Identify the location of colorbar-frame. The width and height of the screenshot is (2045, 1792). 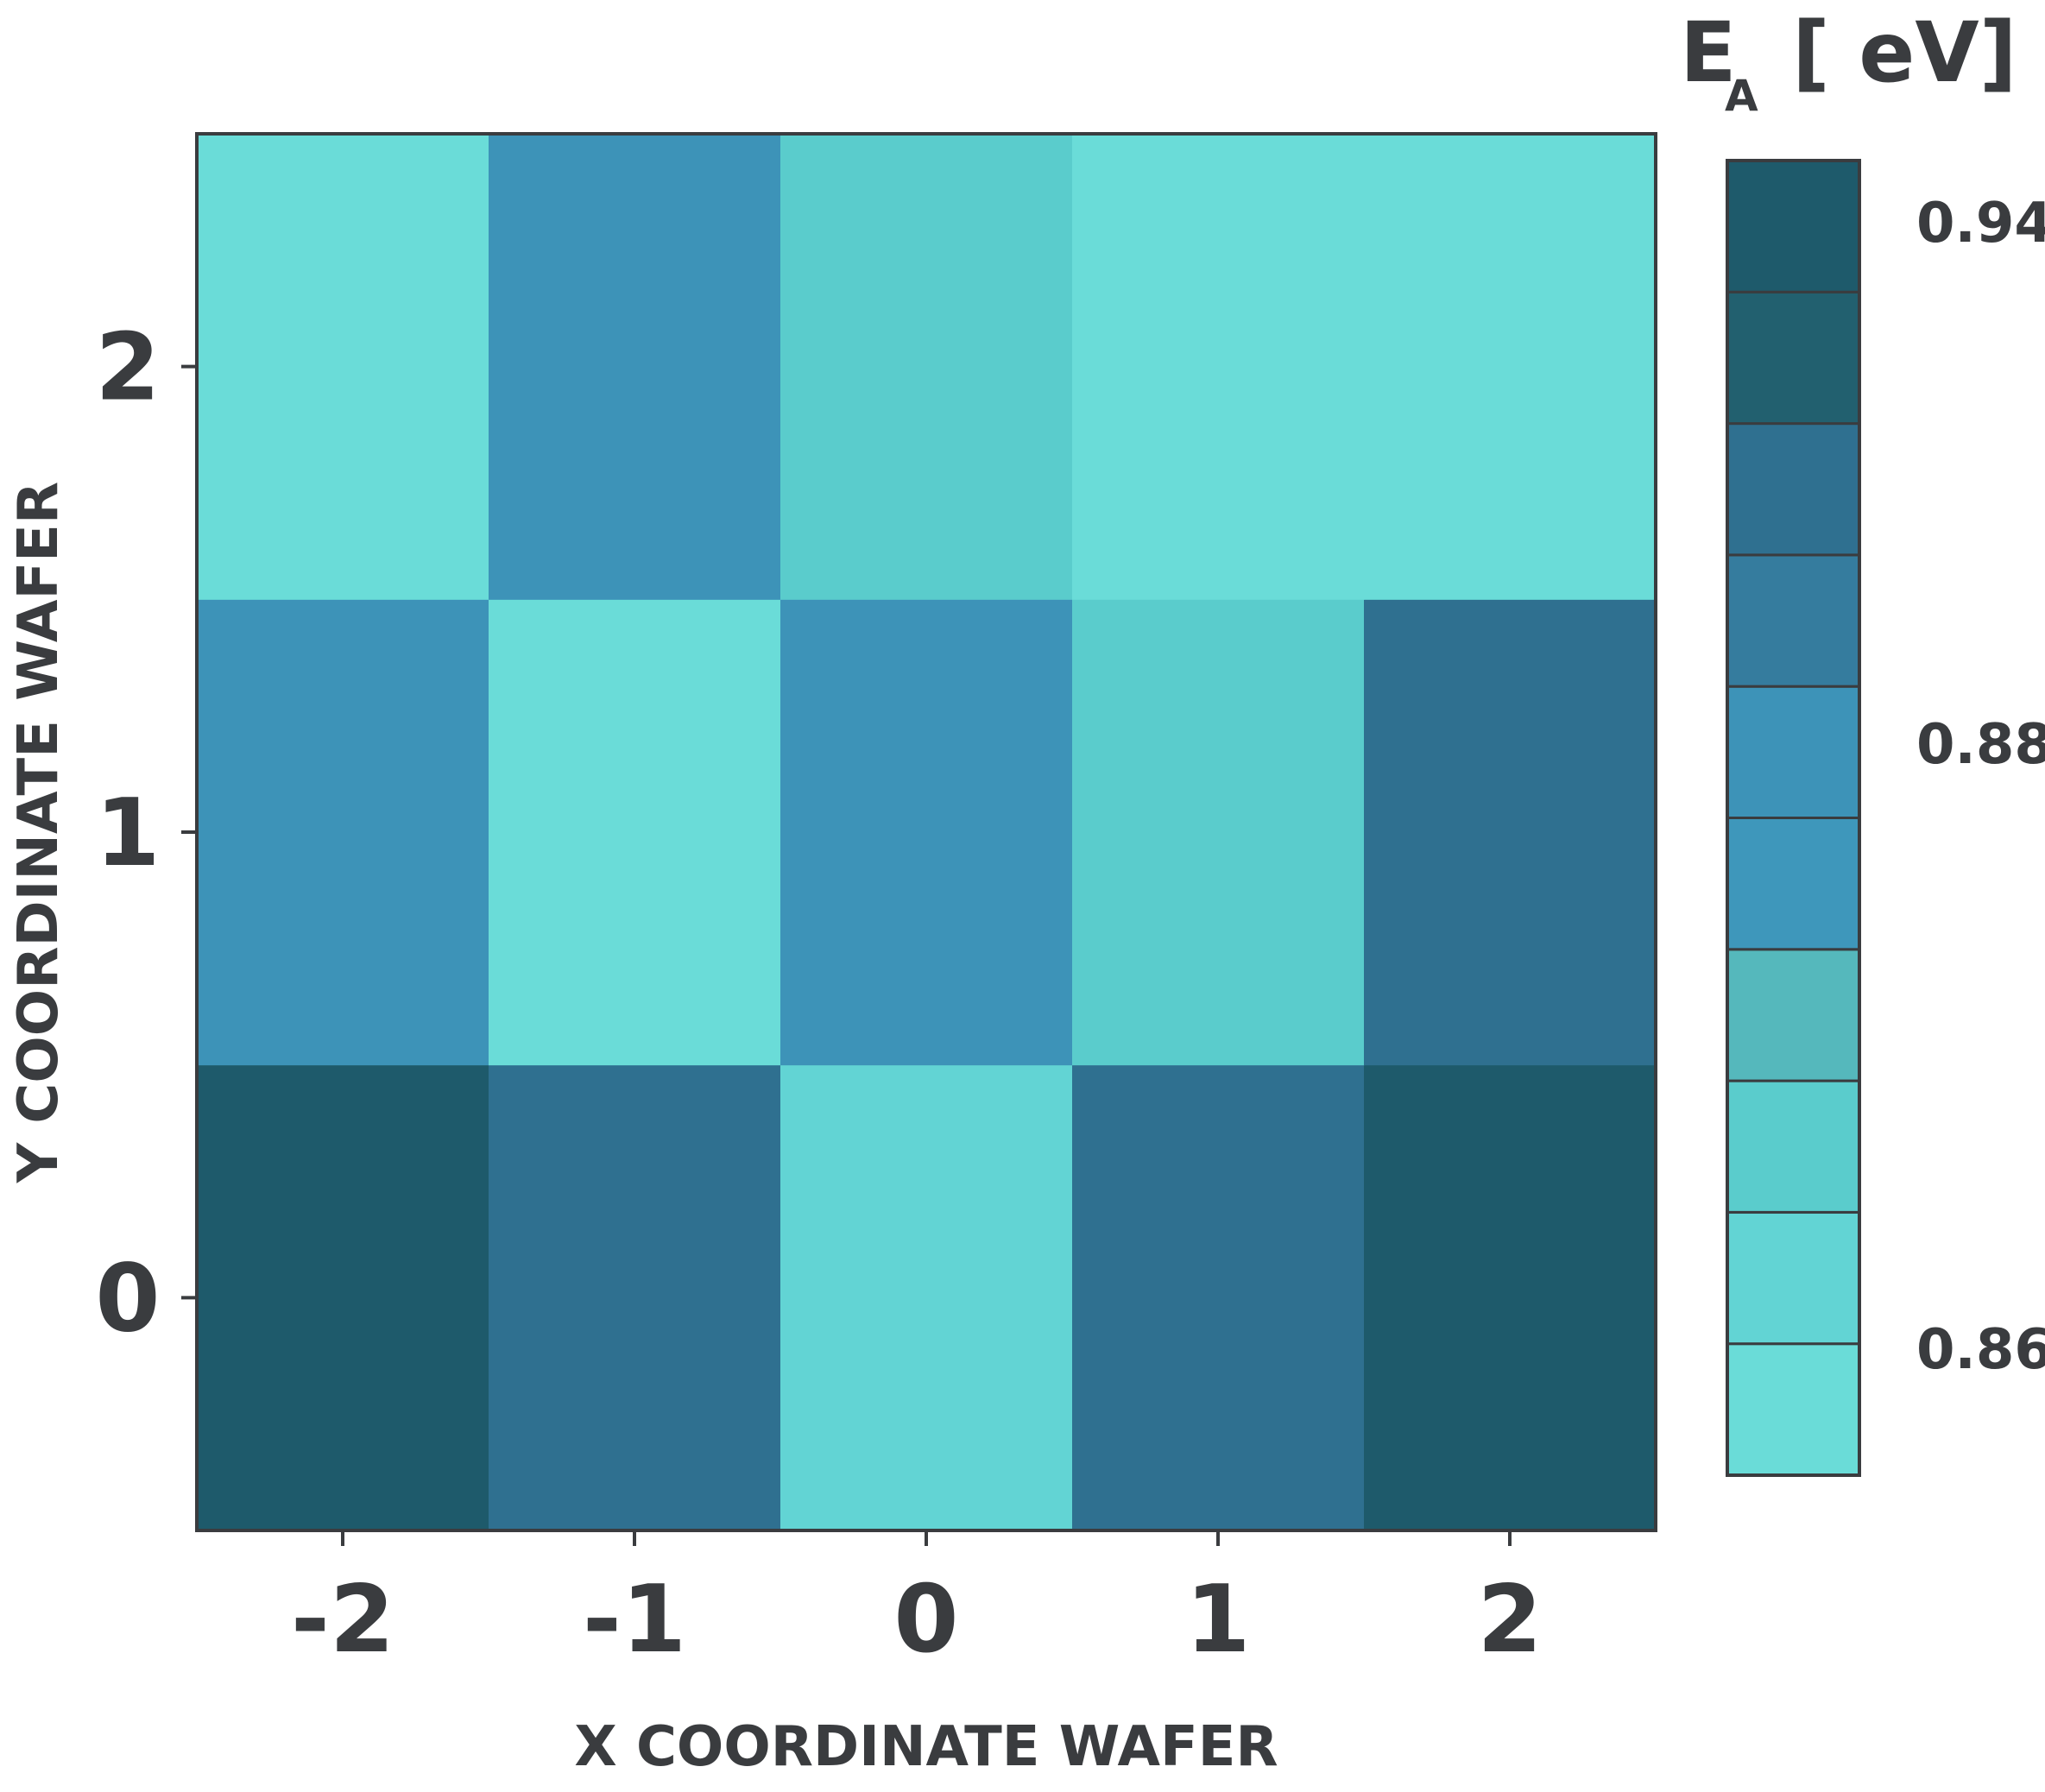
(1793, 818).